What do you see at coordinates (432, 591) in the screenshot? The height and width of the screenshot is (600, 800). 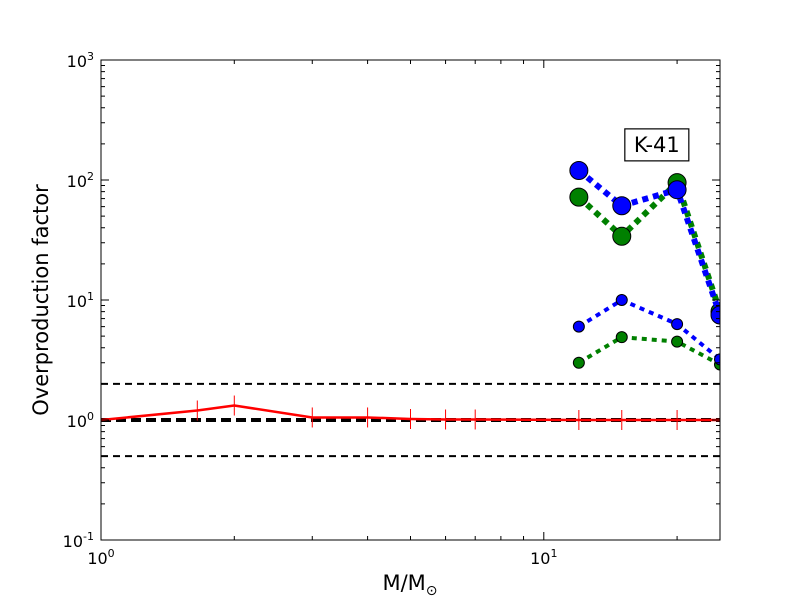 I see `x-axis-label-subscript: ⊙` at bounding box center [432, 591].